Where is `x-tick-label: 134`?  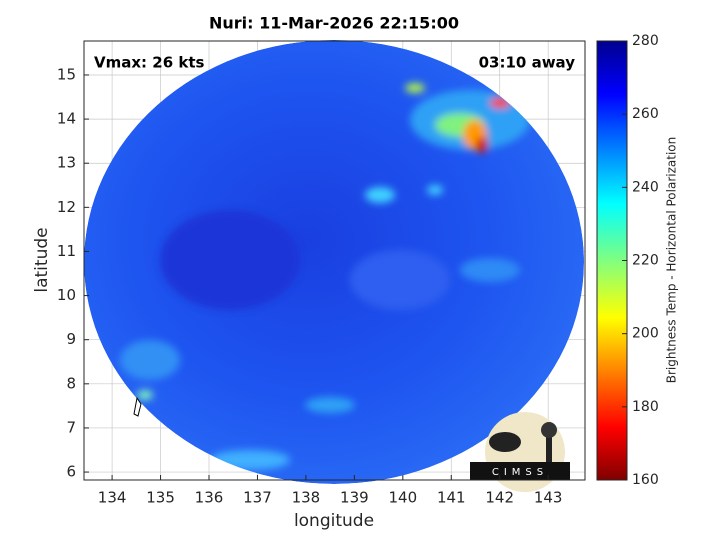 x-tick-label: 134 is located at coordinates (112, 498).